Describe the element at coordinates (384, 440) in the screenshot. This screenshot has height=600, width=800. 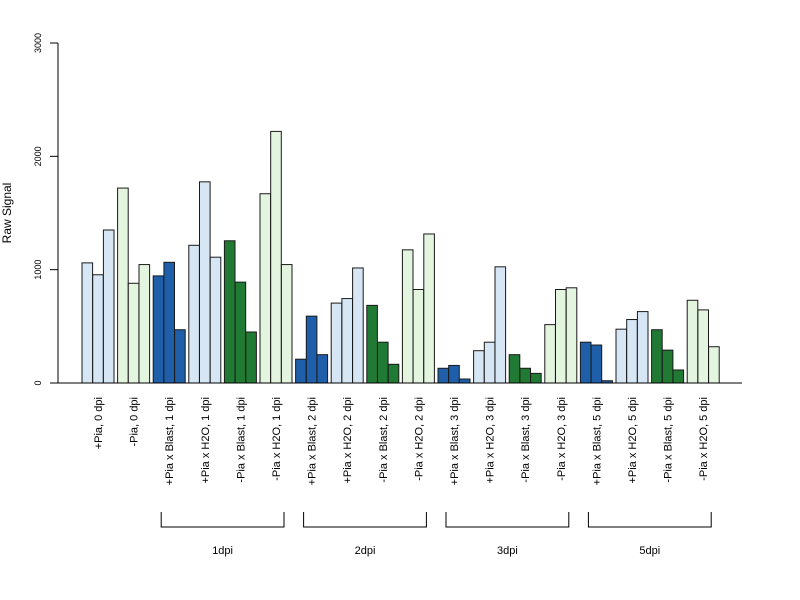
I see `category-label: -Pia x Blast, 2 dpi` at that location.